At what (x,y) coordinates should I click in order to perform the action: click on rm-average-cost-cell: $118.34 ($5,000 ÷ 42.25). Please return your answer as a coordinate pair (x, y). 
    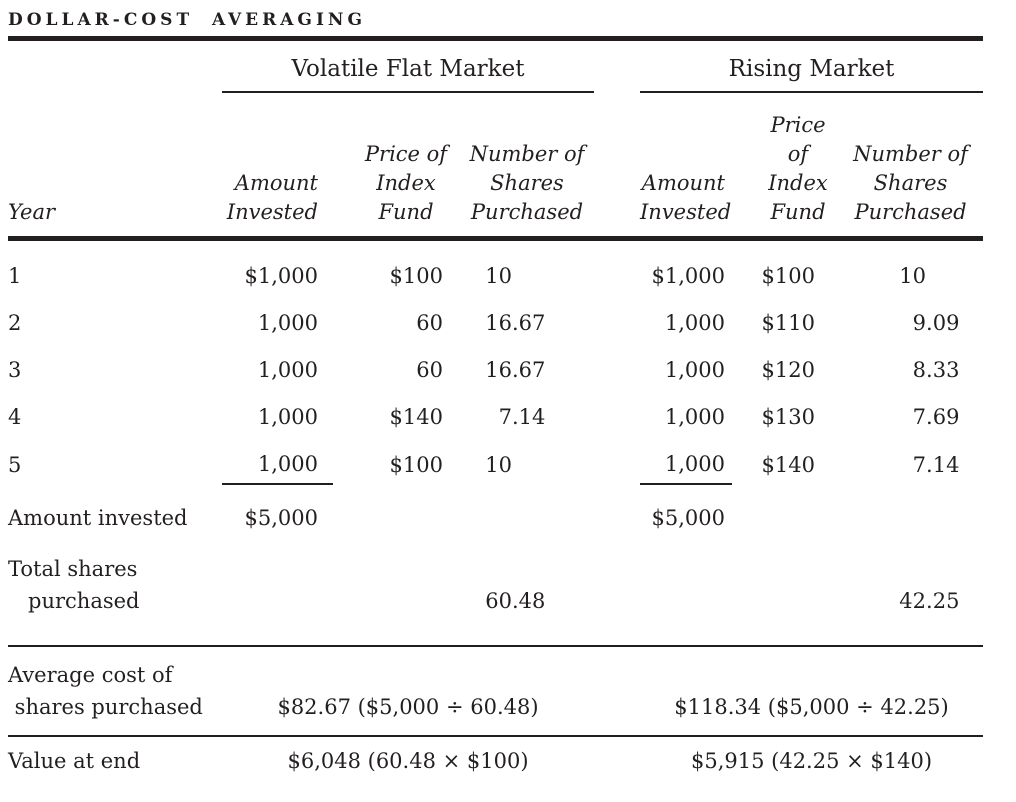
    Looking at the image, I should click on (812, 690).